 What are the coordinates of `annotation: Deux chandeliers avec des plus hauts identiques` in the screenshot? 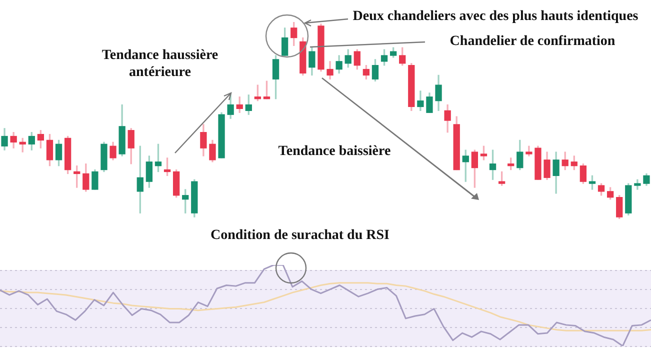 It's located at (496, 16).